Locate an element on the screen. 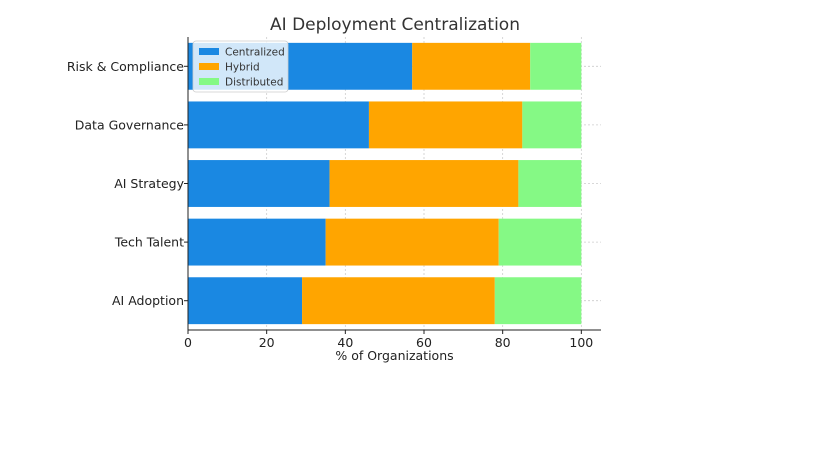 This screenshot has width=819, height=460. legend: Centralized Hybrid Distributed is located at coordinates (240, 66).